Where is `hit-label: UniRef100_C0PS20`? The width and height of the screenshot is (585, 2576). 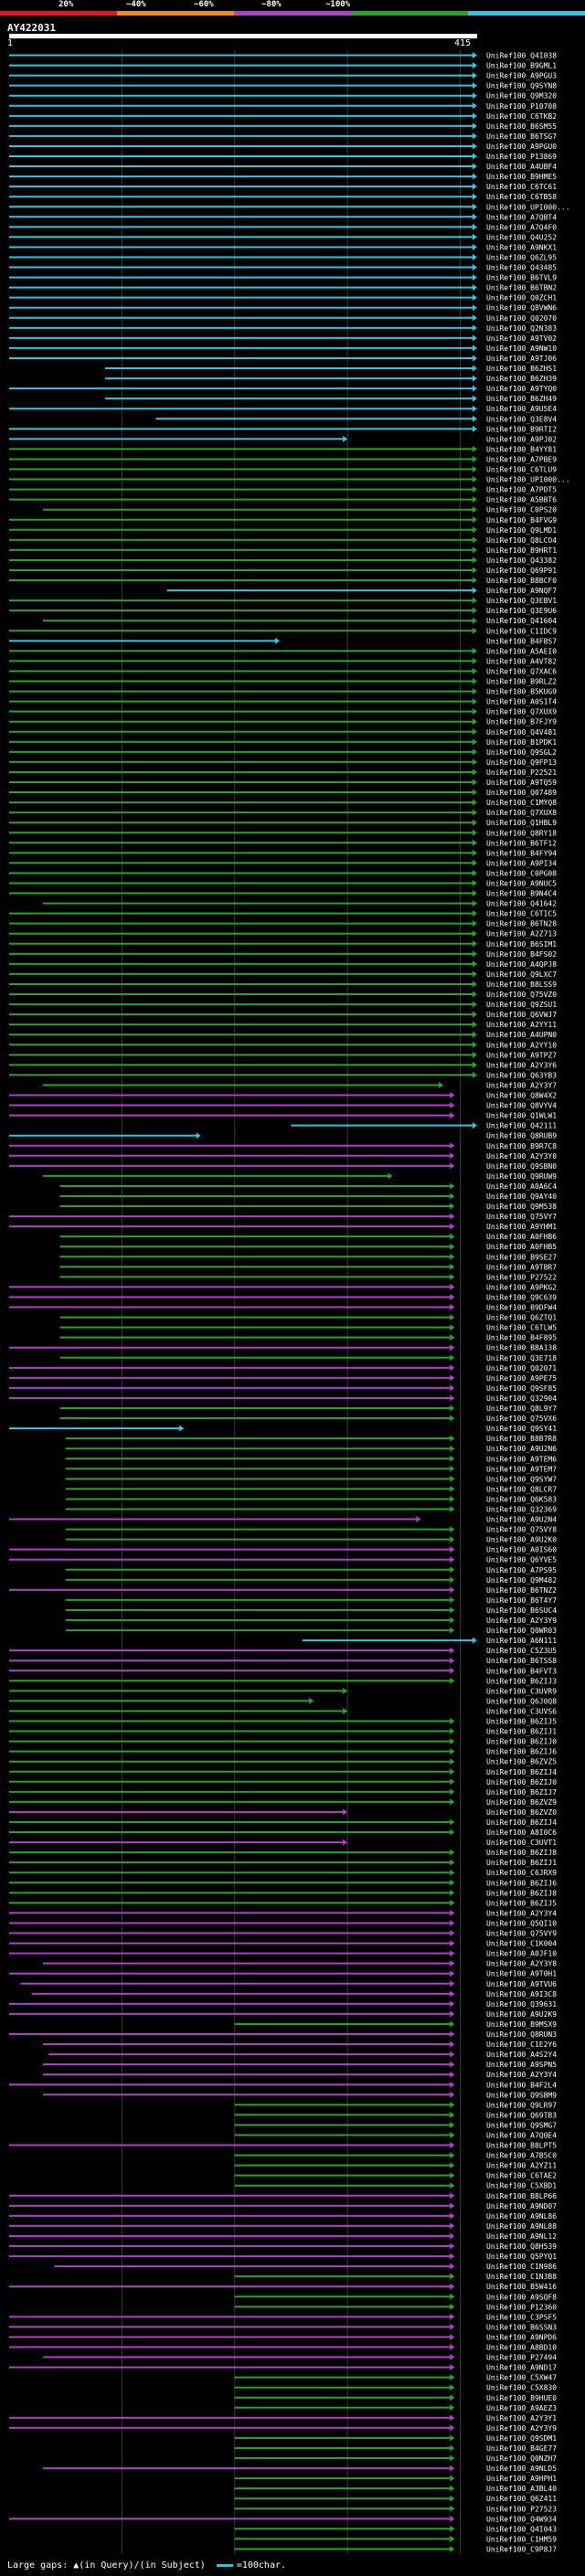 hit-label: UniRef100_C0PS20 is located at coordinates (521, 510).